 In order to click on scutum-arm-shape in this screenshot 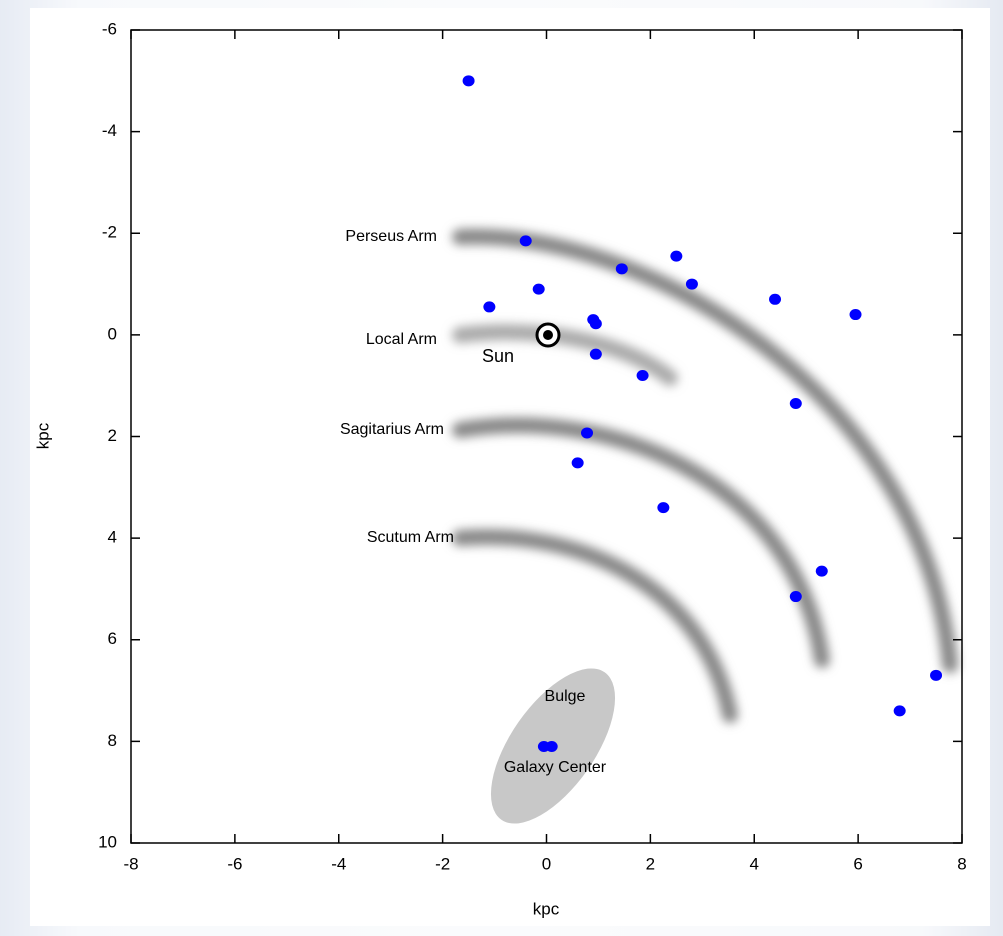, I will do `click(595, 626)`.